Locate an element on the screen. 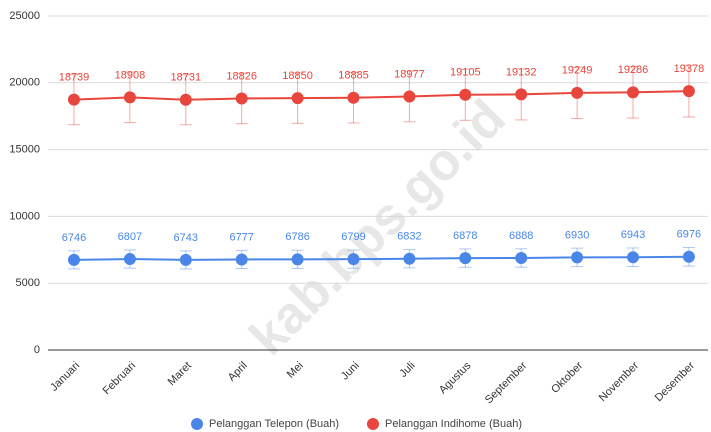 This screenshot has width=711, height=432. data-label: 6943 is located at coordinates (633, 235).